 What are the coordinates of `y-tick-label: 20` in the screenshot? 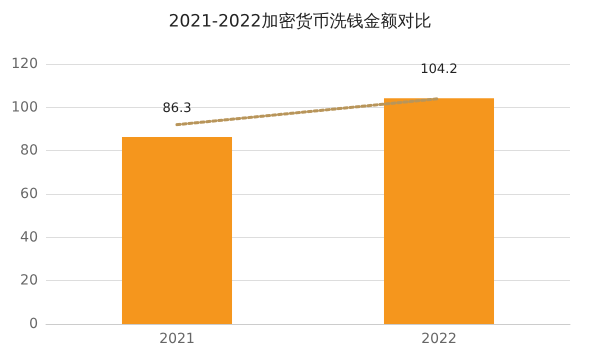 It's located at (29, 280).